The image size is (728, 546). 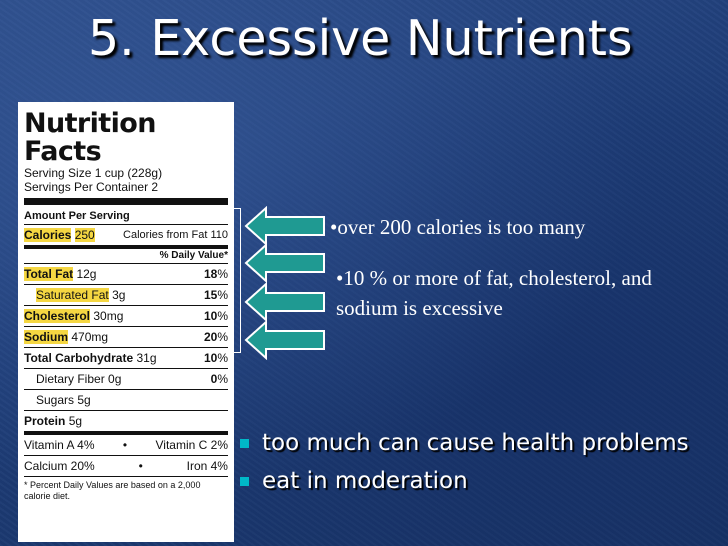 I want to click on nutrient-row-sodium: Sodium 470mg 20%, so click(x=126, y=336).